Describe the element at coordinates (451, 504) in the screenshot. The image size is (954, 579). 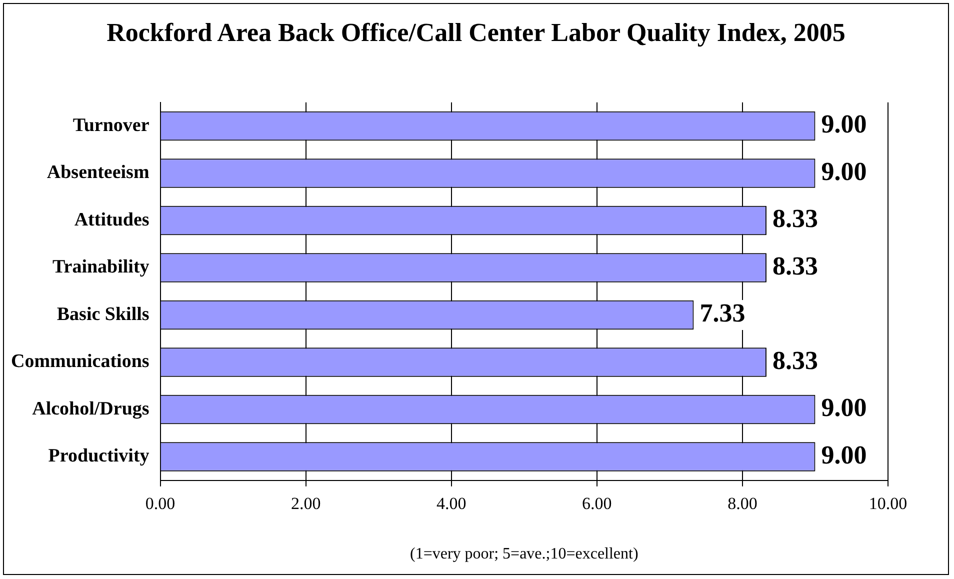
I see `x-tick-label: 4.00` at that location.